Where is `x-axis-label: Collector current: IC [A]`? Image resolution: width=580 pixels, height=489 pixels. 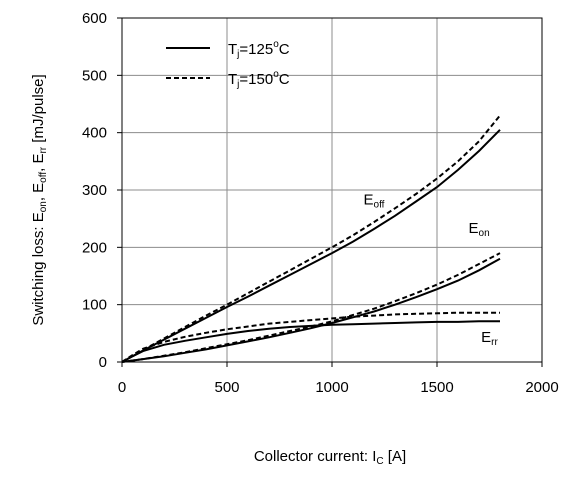
x-axis-label: Collector current: IC [A] is located at coordinates (330, 457).